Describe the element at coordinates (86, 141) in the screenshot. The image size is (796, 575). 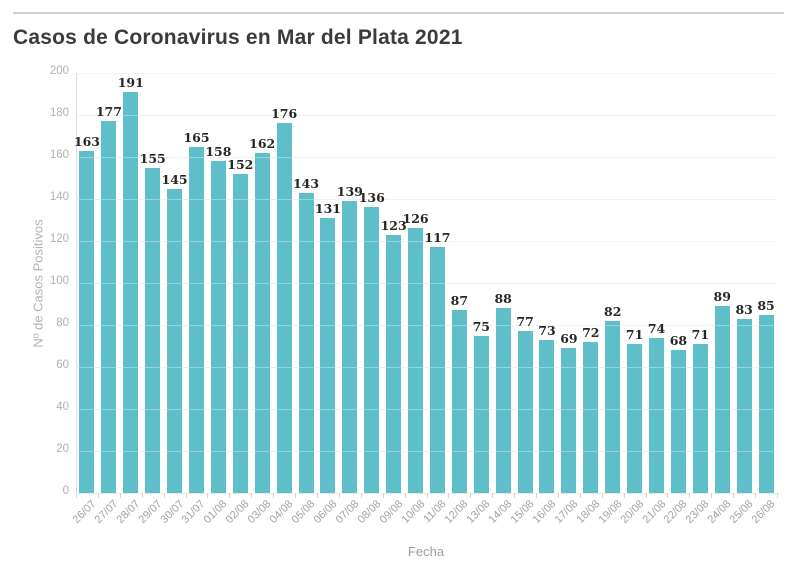
I see `bar-value-label: 163` at that location.